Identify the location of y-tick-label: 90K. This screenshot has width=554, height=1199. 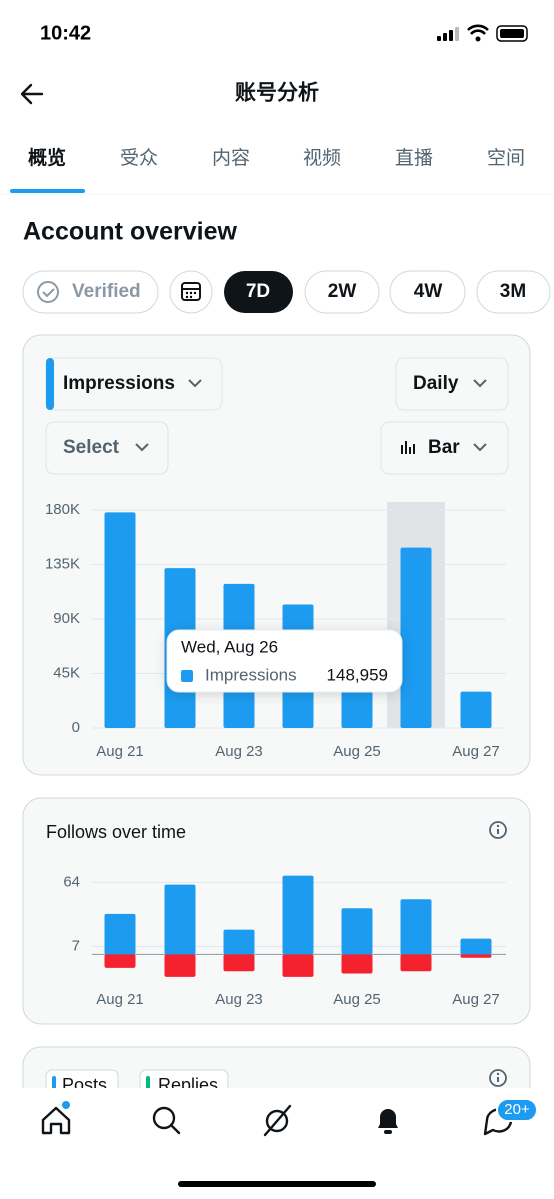
(66, 618).